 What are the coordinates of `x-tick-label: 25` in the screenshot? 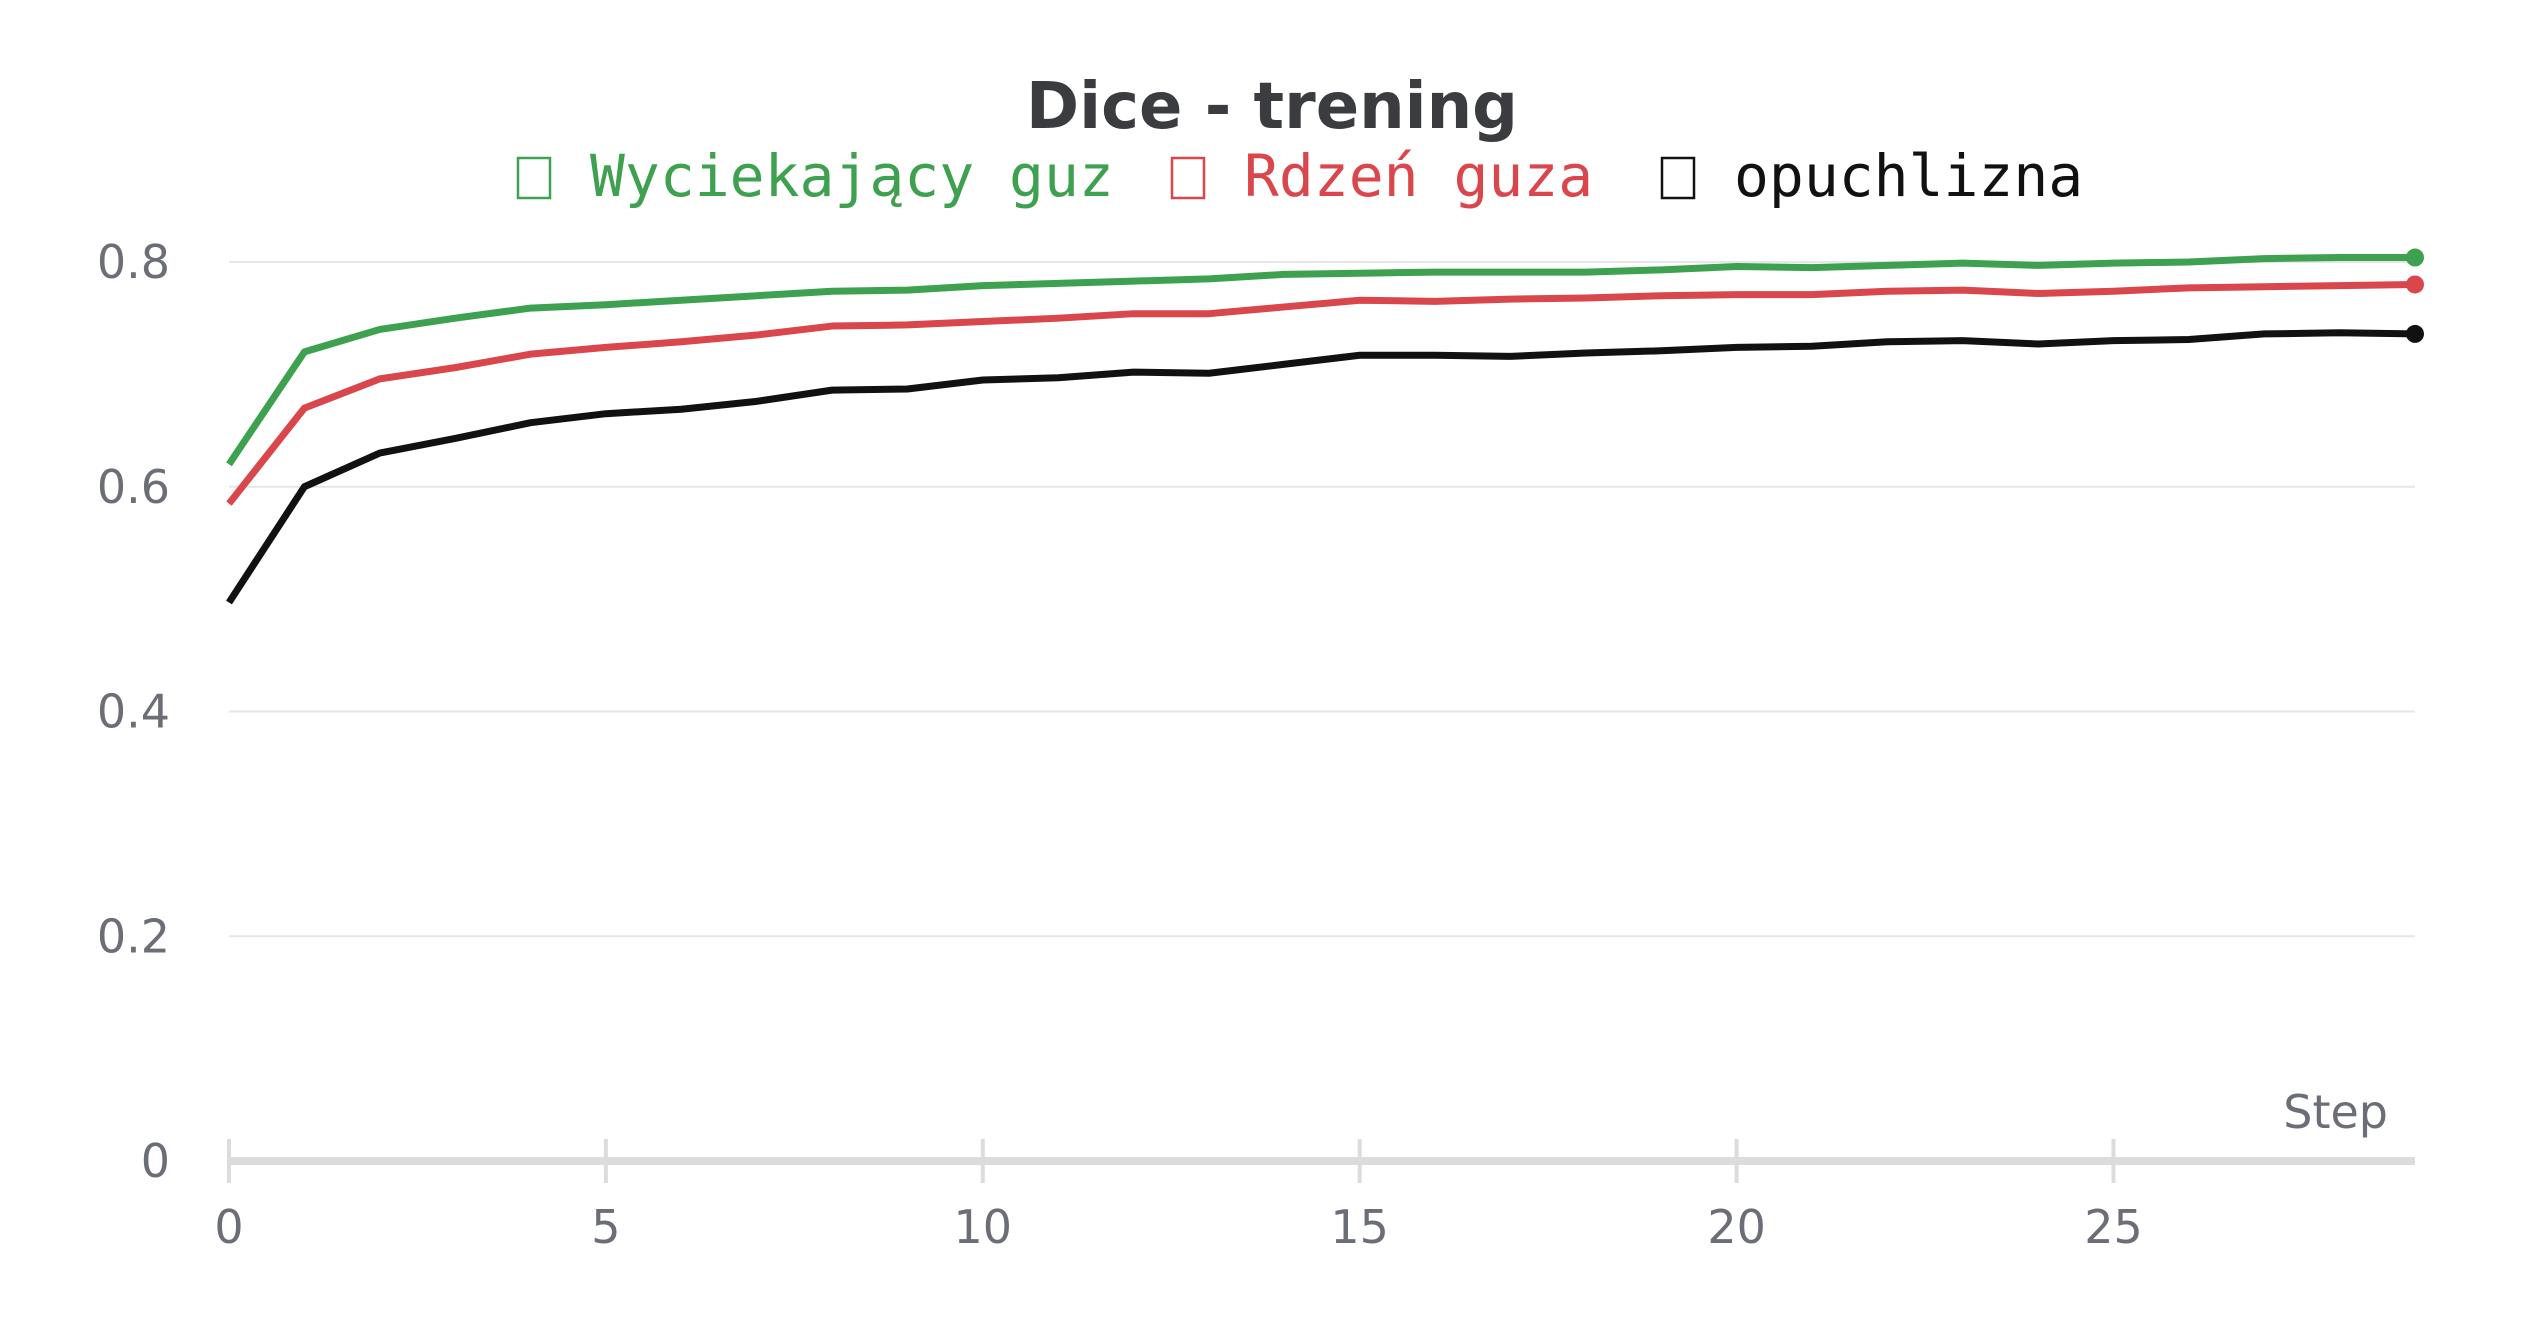 It's located at (2113, 1227).